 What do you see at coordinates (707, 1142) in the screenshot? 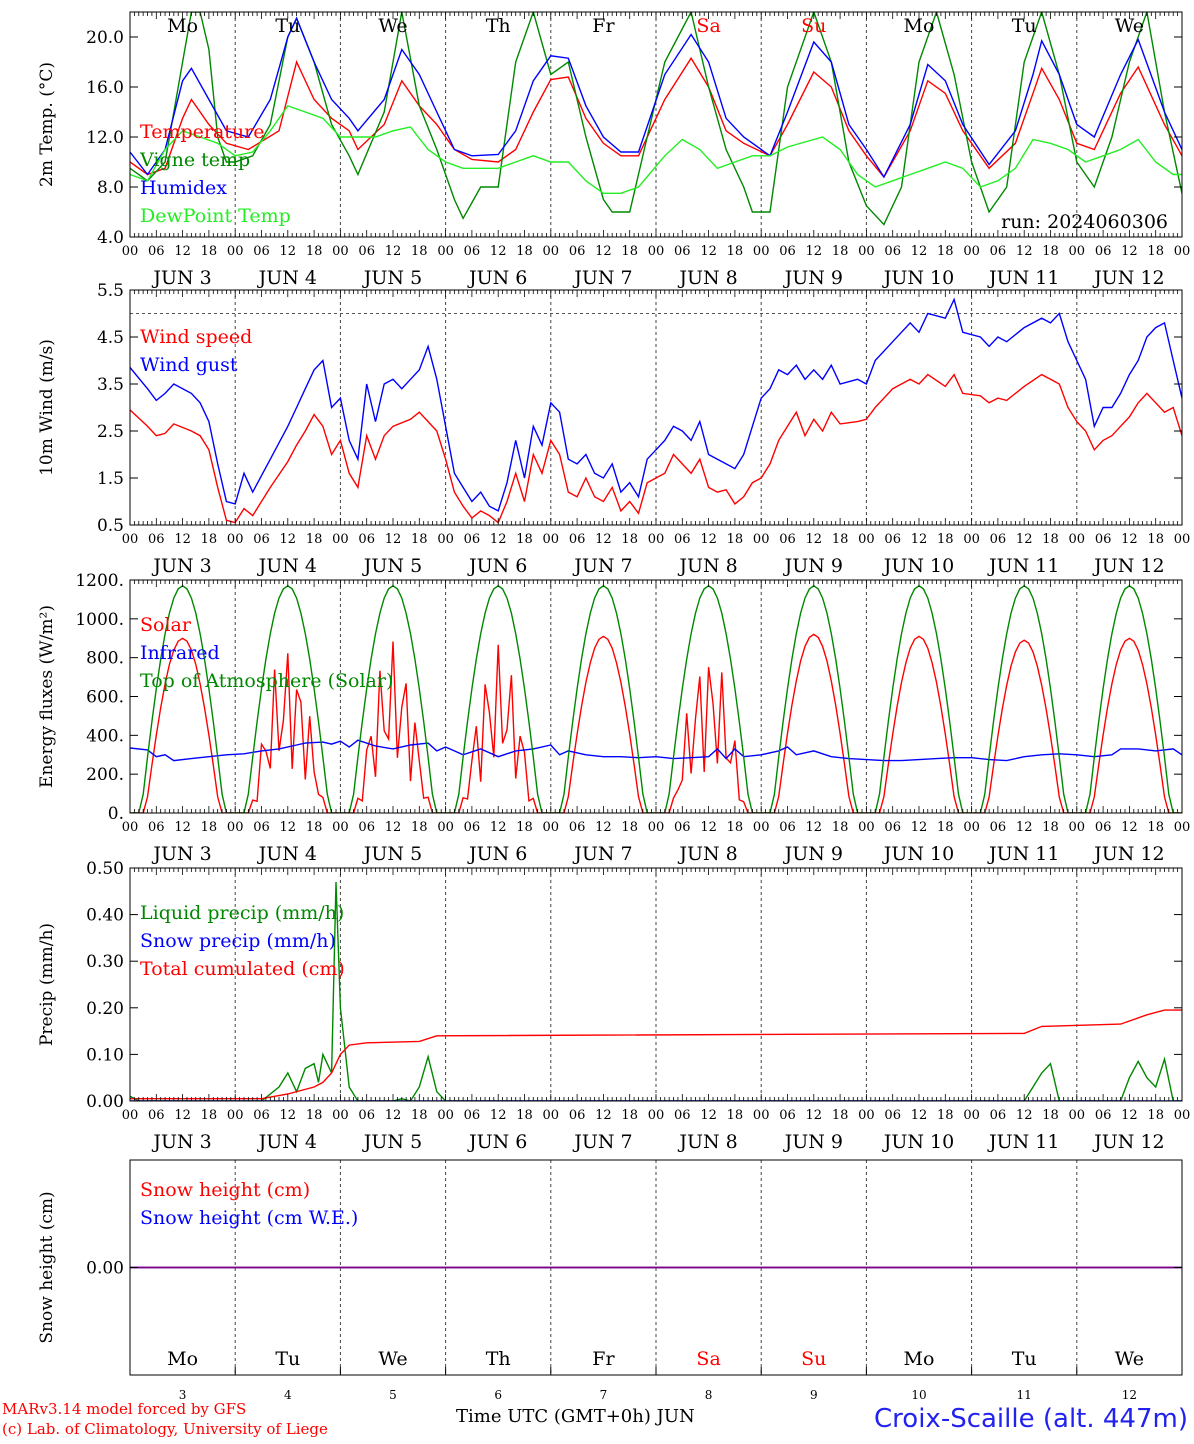
I see `date-label: JUN 8` at bounding box center [707, 1142].